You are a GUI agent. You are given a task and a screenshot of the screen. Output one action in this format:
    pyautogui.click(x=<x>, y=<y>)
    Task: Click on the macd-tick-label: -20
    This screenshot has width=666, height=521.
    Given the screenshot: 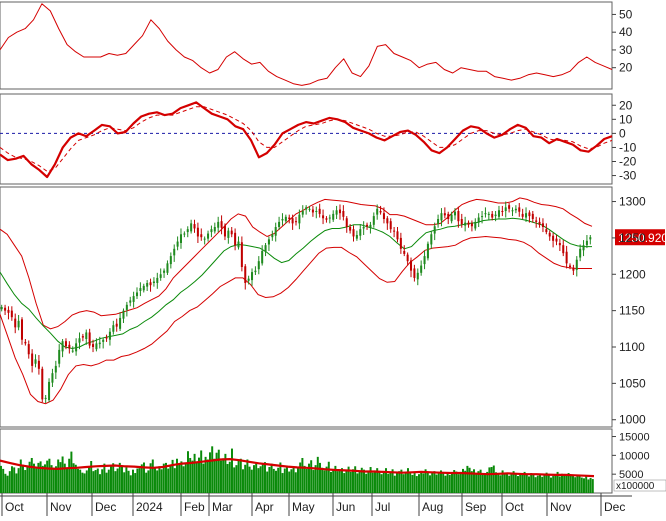 What is the action you would take?
    pyautogui.click(x=628, y=162)
    